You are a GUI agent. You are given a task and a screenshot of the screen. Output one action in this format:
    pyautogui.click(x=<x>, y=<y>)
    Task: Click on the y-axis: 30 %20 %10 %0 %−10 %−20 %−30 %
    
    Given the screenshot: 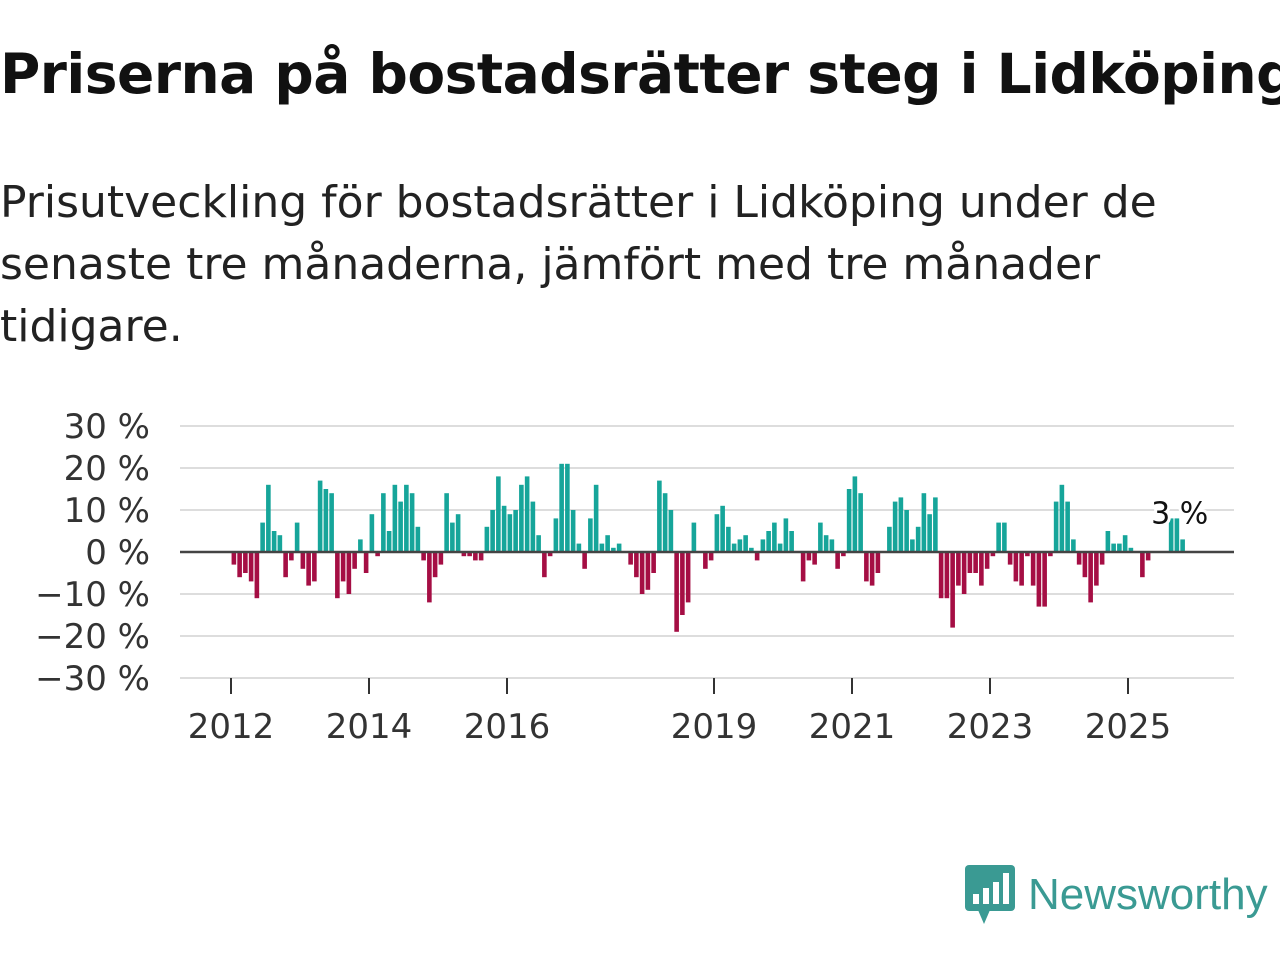 What is the action you would take?
    pyautogui.click(x=92, y=553)
    